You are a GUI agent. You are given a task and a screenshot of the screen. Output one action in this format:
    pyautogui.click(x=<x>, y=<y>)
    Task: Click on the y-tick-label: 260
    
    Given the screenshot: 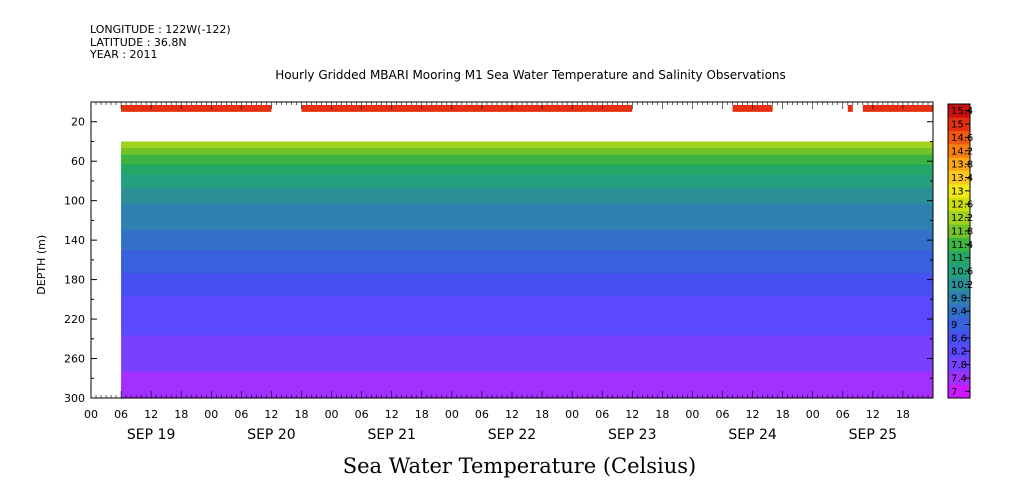 What is the action you would take?
    pyautogui.click(x=74, y=359)
    